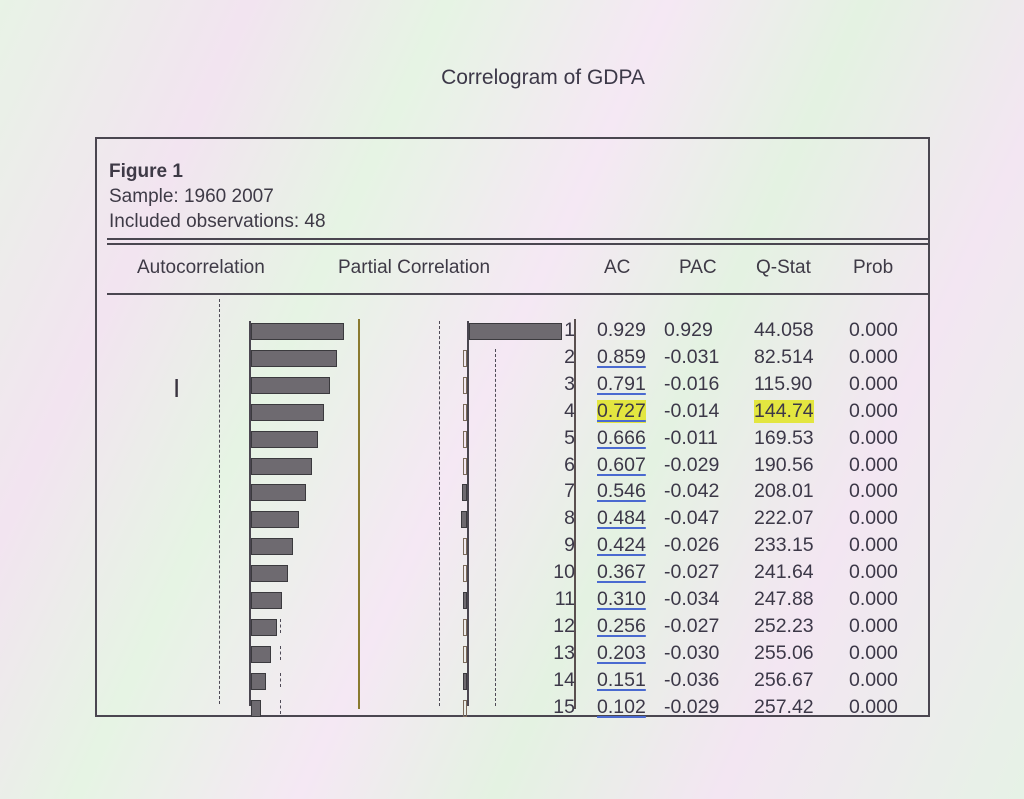 This screenshot has width=1024, height=799. I want to click on pac-zero-axis, so click(468, 513).